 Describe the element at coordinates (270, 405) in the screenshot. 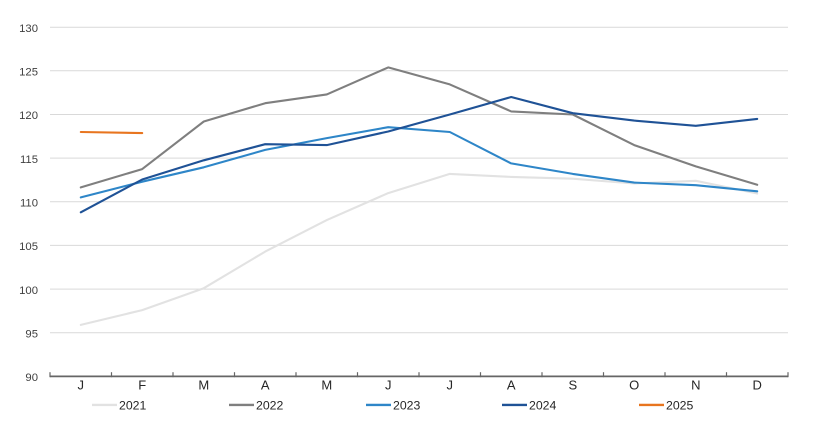

I see `svg-text: 2022` at that location.